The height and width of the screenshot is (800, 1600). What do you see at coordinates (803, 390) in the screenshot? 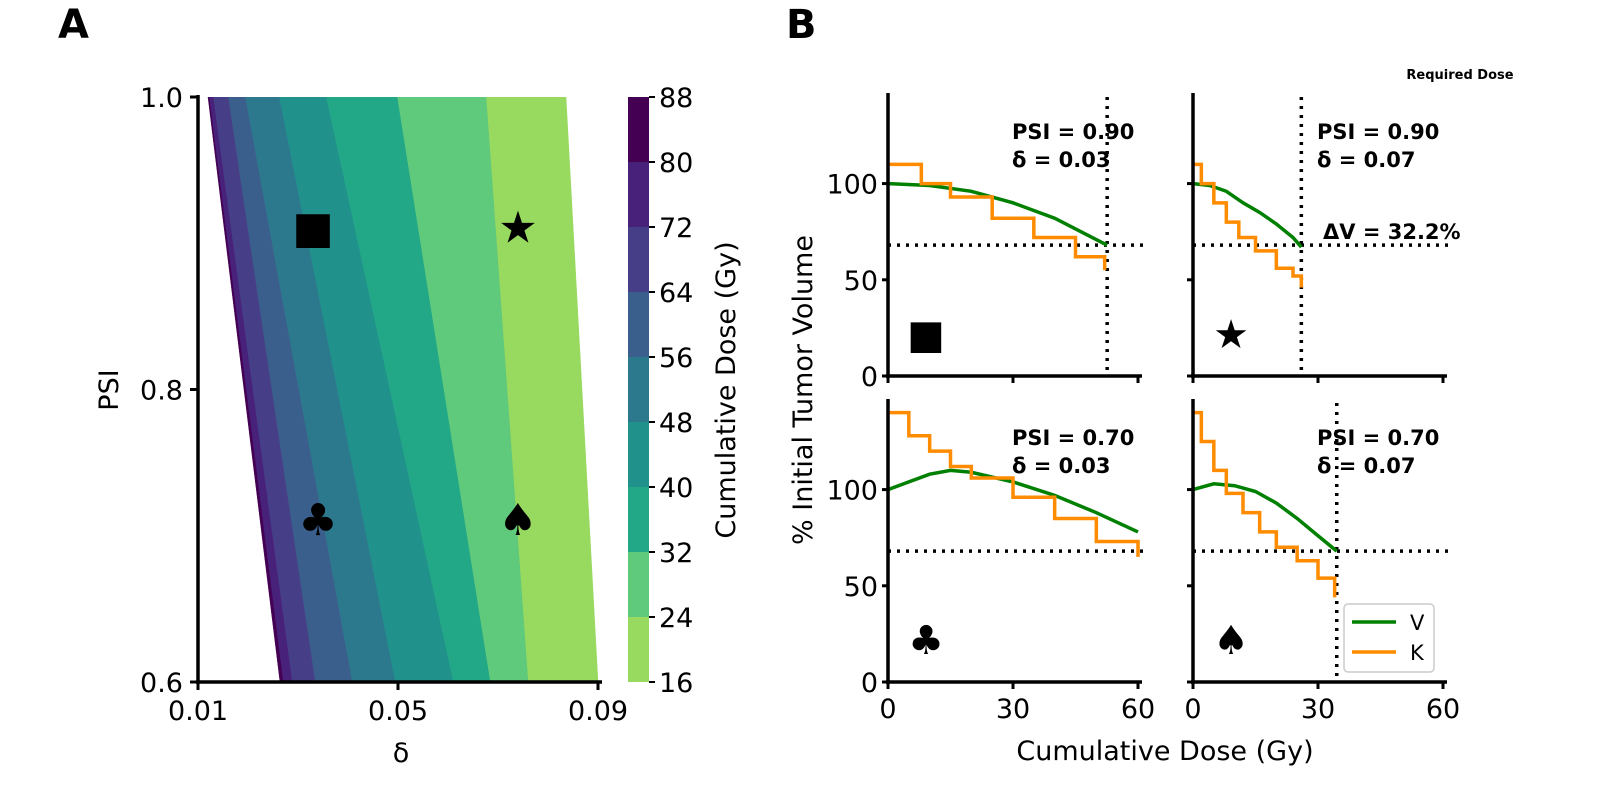
I see `curves-ylabel: % Initial Tumor Volume` at bounding box center [803, 390].